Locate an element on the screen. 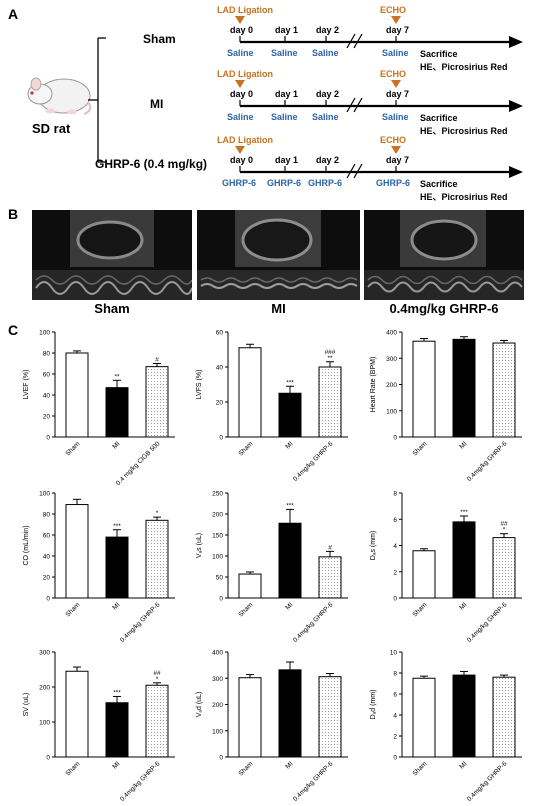 This screenshot has width=550, height=806. y-axis-label: LVEF (%) is located at coordinates (26, 385).